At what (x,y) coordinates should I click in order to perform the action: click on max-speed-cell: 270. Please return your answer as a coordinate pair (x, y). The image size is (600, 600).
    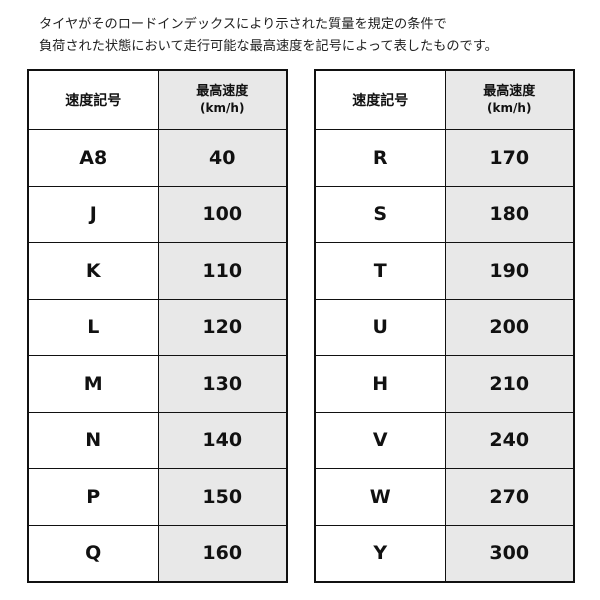
    Looking at the image, I should click on (509, 497).